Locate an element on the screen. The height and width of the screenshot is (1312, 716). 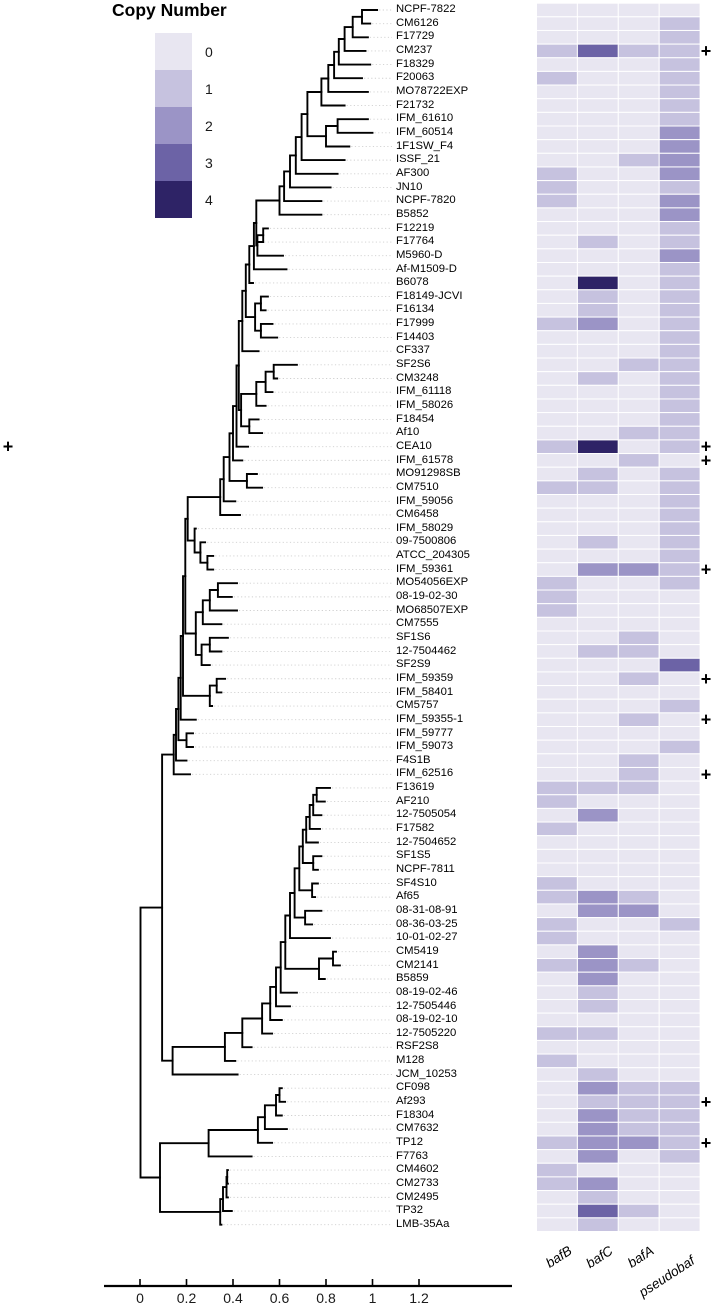
strain-label: SF1S5 is located at coordinates (413, 855).